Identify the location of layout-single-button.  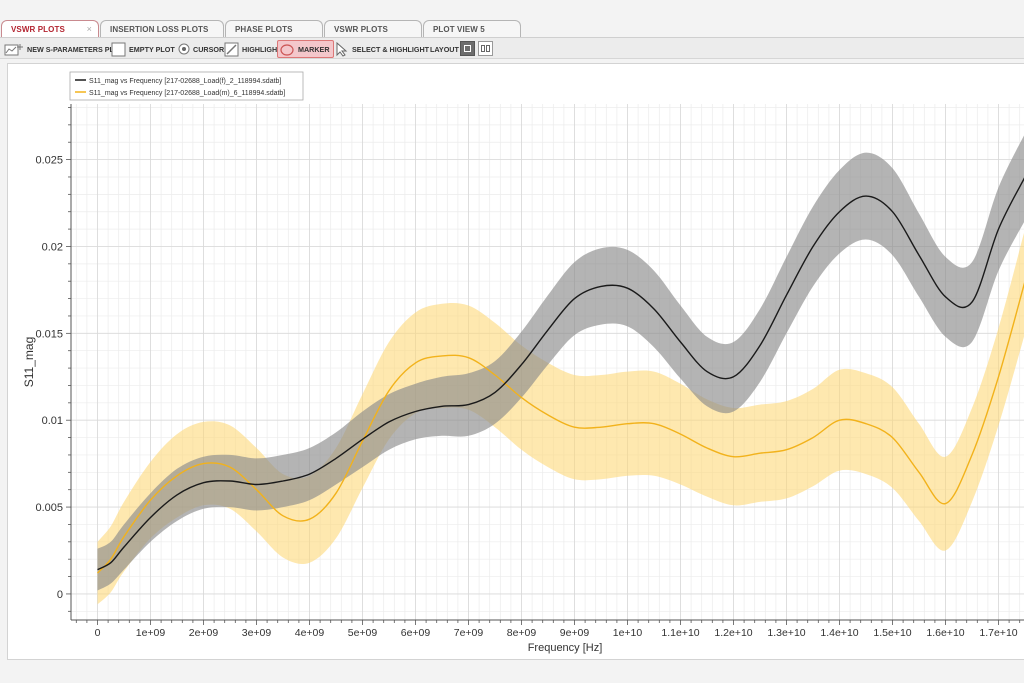
(467, 48).